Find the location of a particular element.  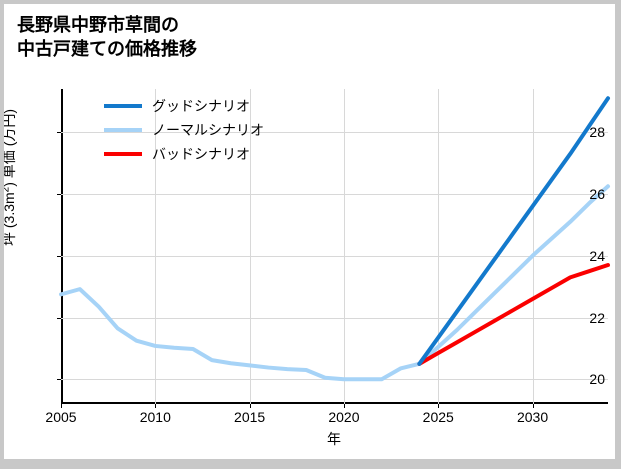

y-tick-label: 28 is located at coordinates (597, 132).